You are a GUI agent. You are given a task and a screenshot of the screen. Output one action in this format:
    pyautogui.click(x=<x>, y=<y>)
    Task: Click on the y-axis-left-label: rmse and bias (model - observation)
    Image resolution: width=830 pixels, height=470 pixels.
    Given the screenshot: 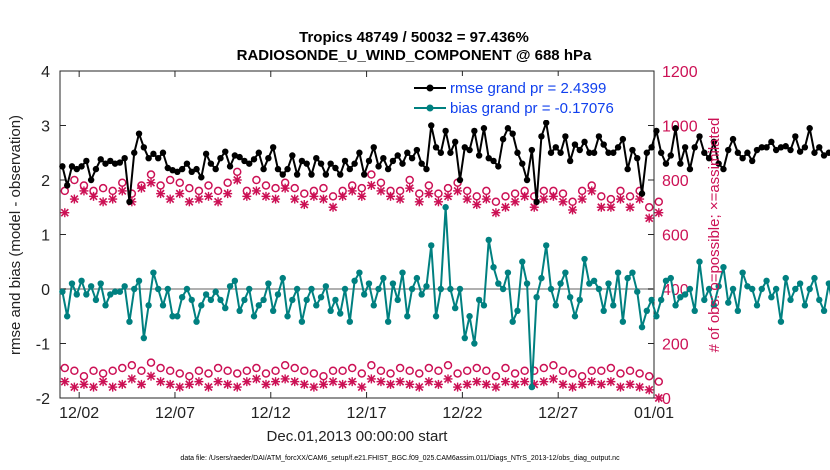 What is the action you would take?
    pyautogui.click(x=15, y=235)
    